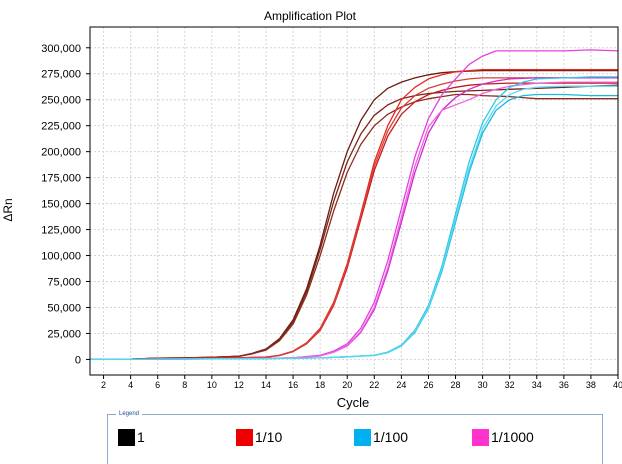 This screenshot has height=464, width=622. Describe the element at coordinates (184, 385) in the screenshot. I see `x-tick-label: 8` at that location.